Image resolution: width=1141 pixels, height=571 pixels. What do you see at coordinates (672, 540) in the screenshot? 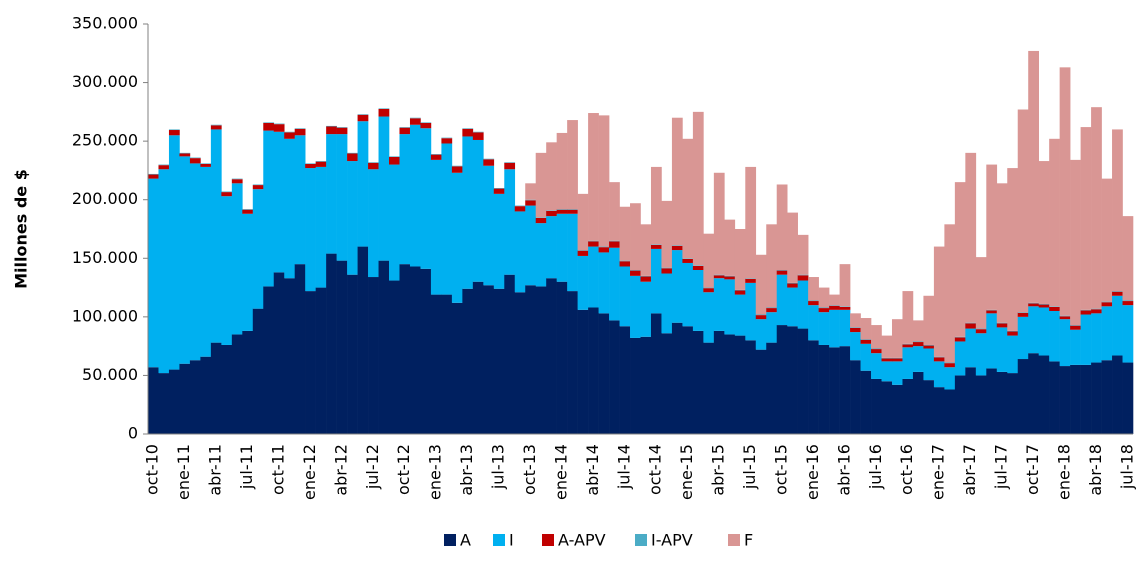
I see `legend-label: I-APV` at bounding box center [672, 540].